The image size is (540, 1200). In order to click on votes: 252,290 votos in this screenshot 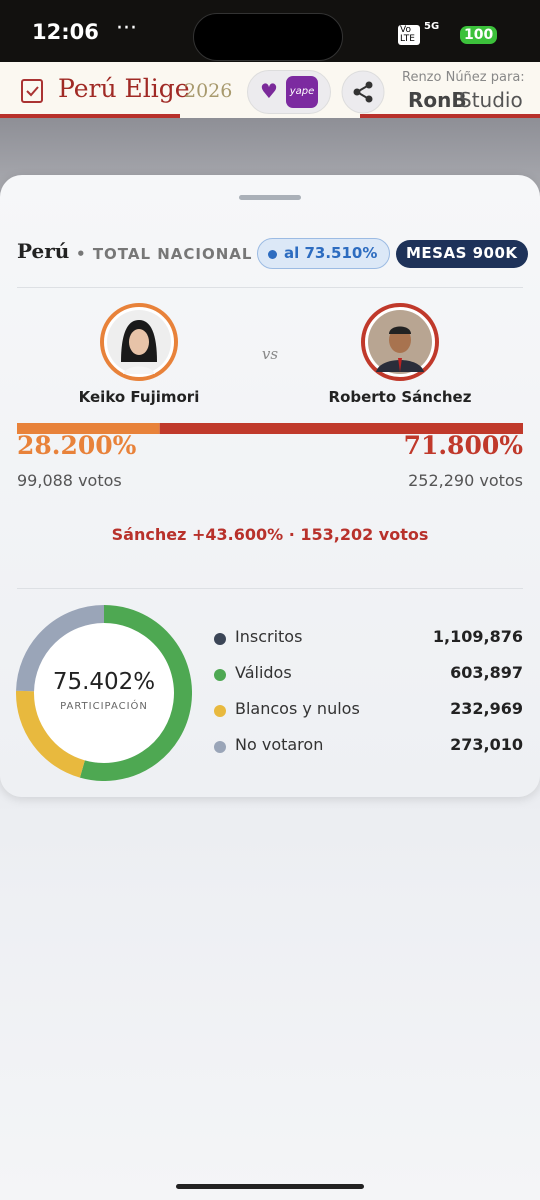, I will do `click(465, 480)`.